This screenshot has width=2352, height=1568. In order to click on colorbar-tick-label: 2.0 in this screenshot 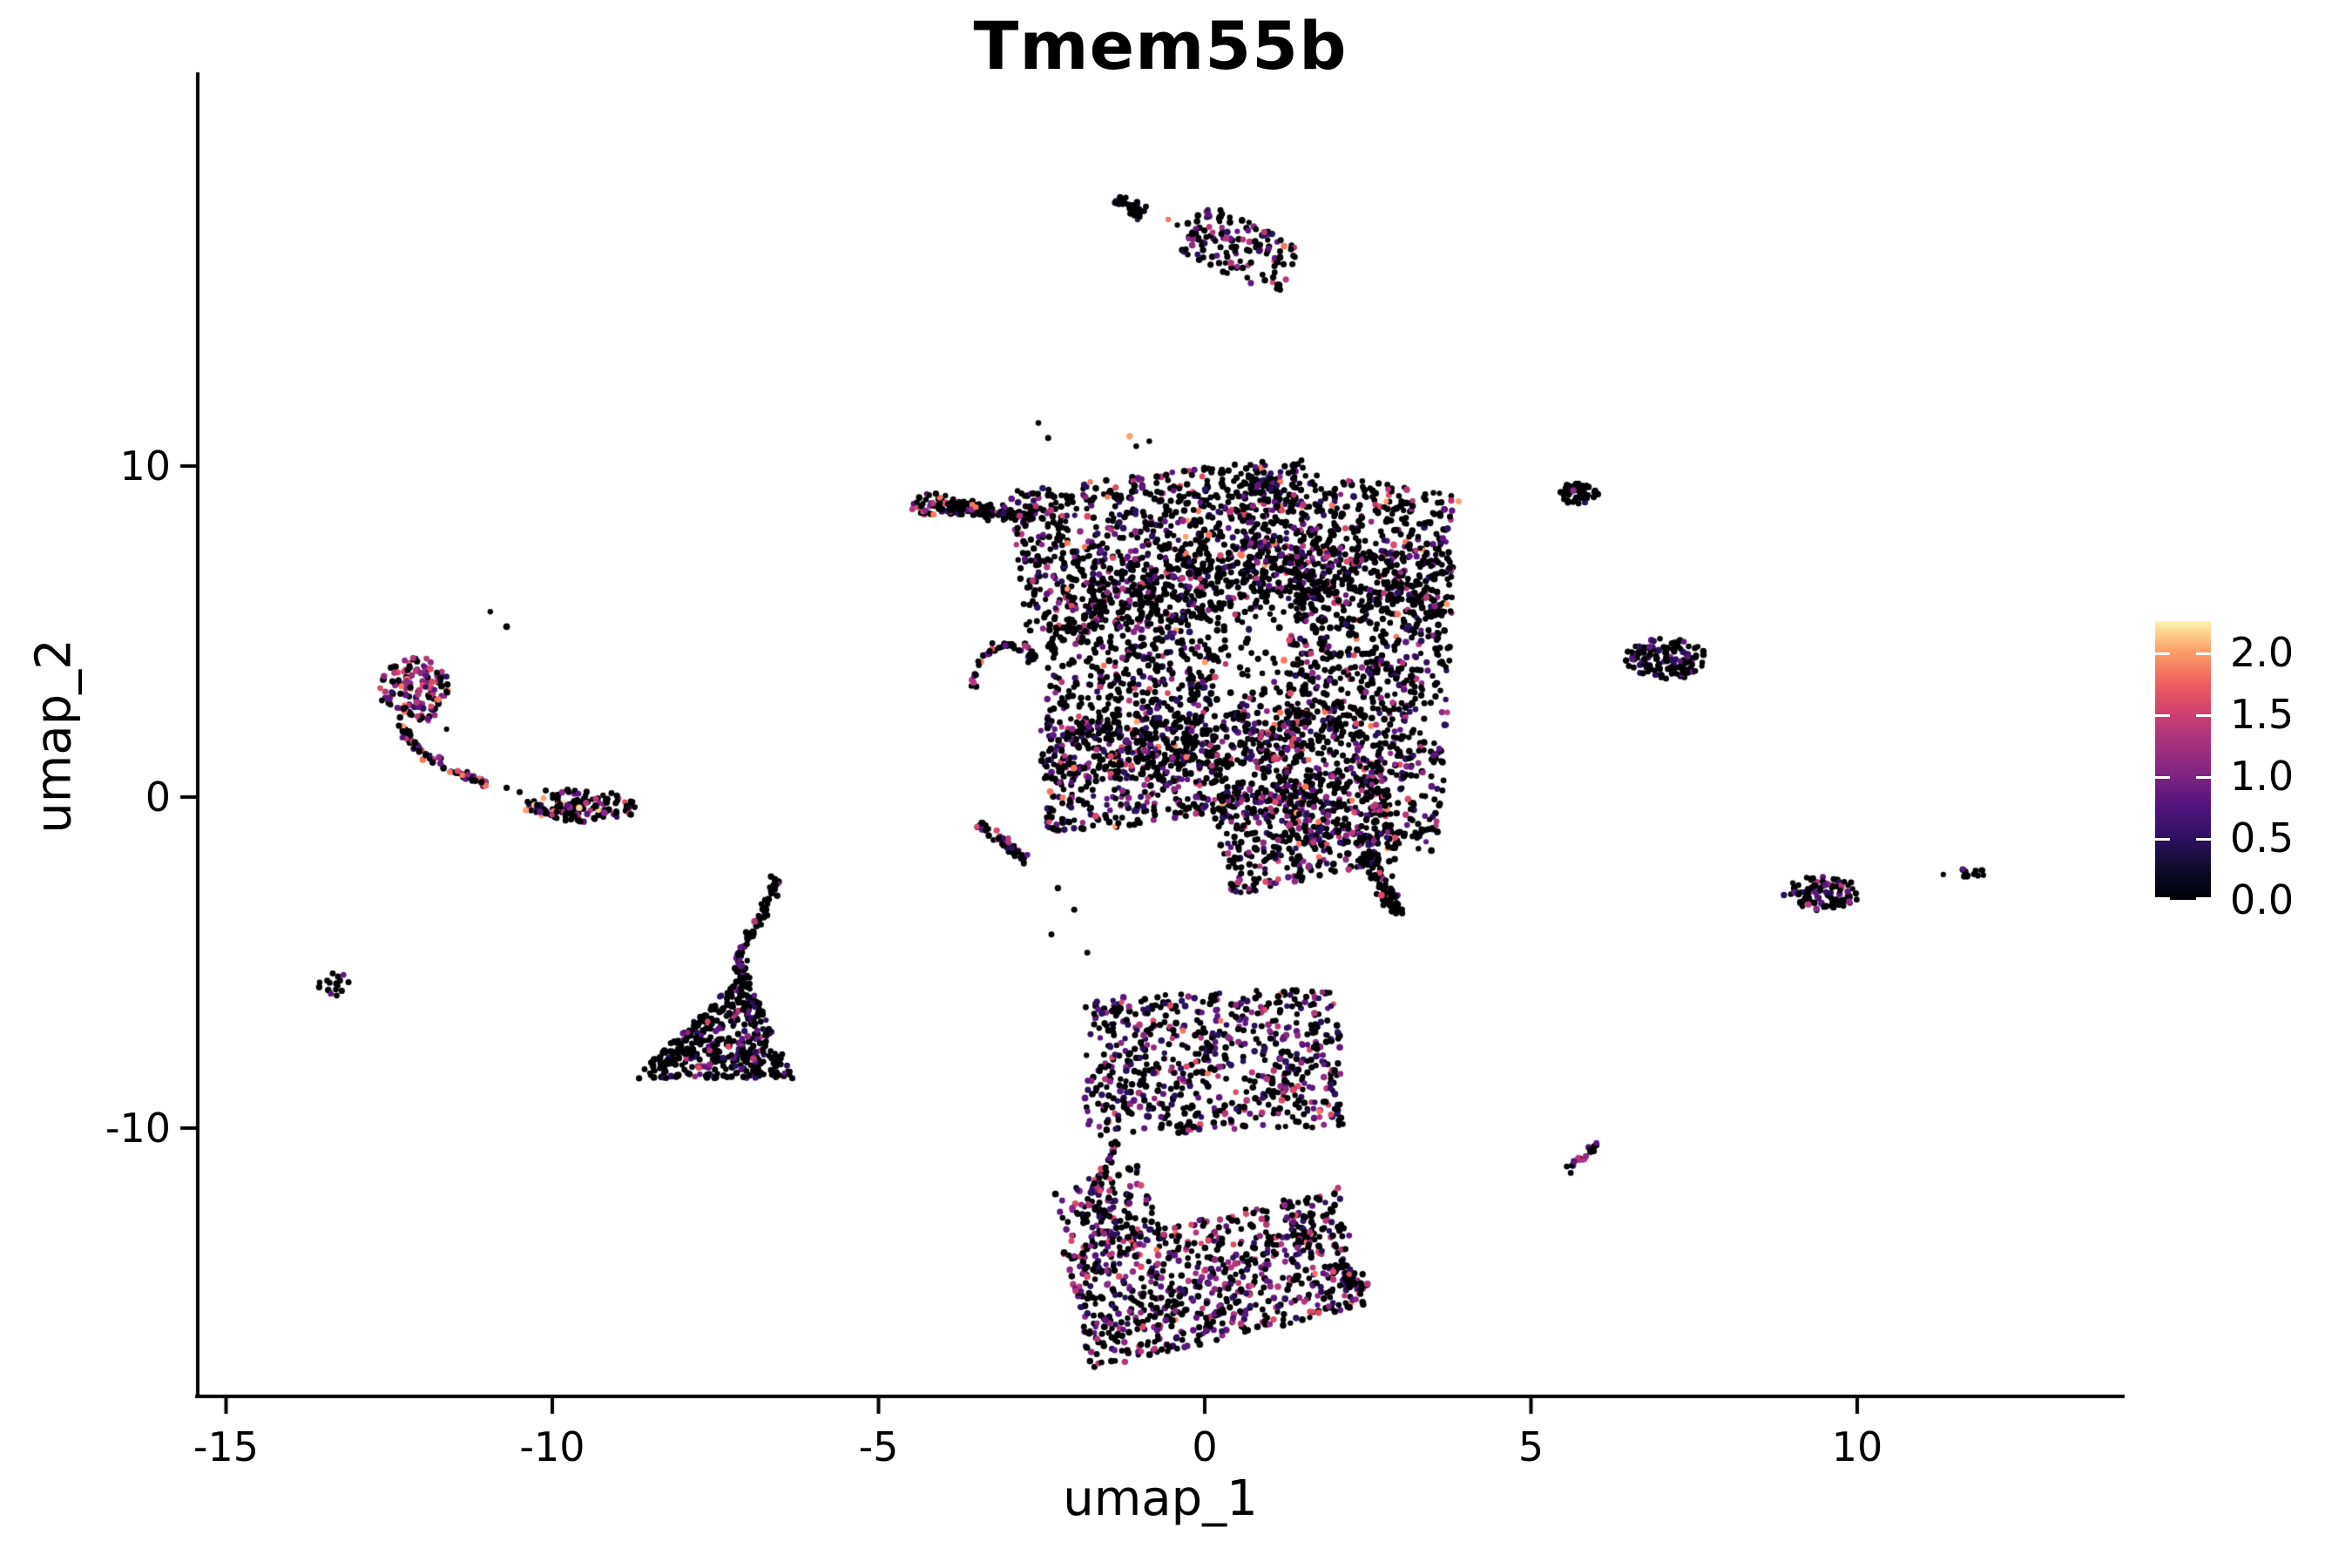, I will do `click(2262, 652)`.